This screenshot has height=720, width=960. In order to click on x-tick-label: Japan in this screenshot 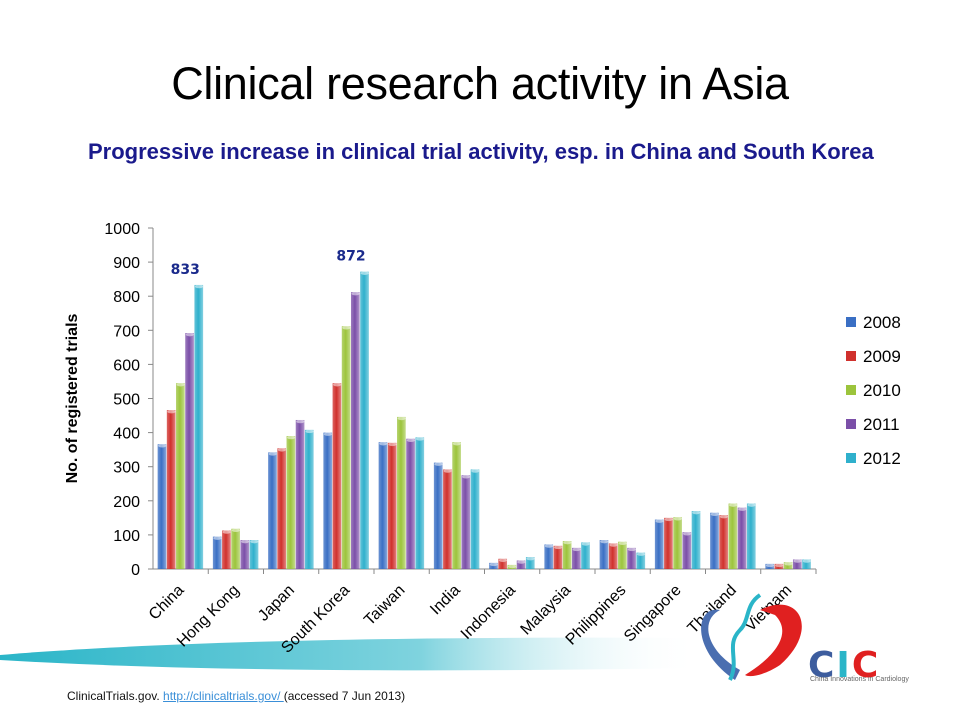, I will do `click(276, 603)`.